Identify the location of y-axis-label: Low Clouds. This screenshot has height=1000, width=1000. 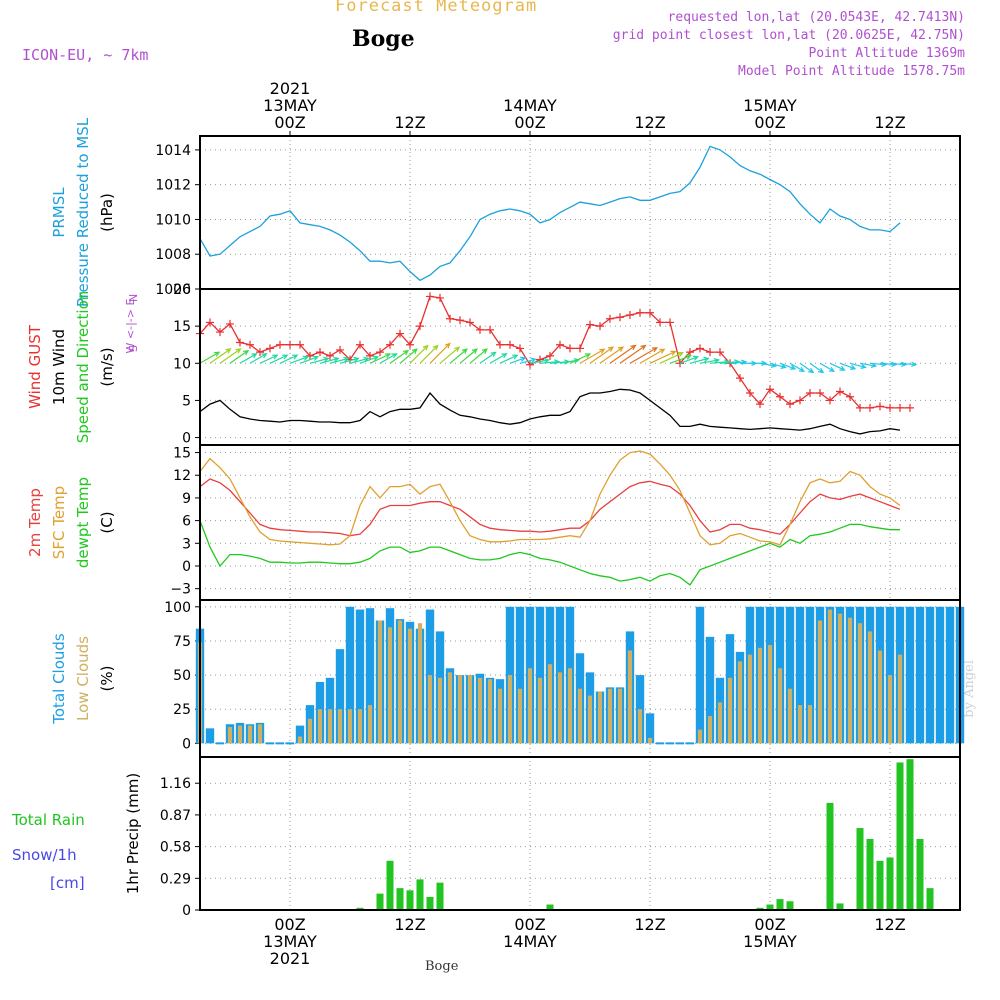
(83, 678).